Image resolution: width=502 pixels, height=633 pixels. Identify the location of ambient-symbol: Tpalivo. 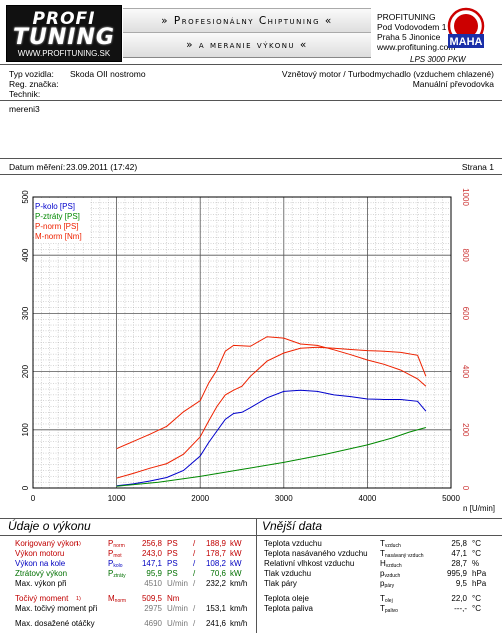
(389, 609).